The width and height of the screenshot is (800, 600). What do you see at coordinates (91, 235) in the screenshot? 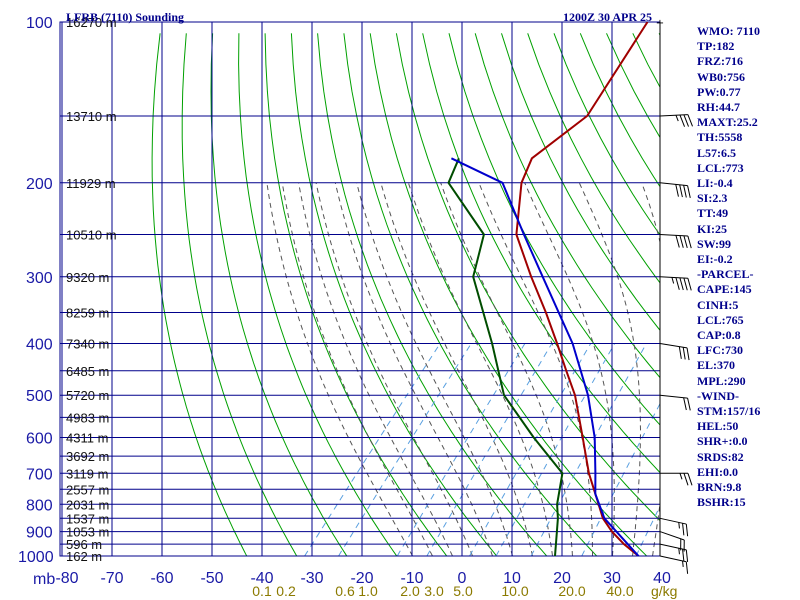
I see `height-tick-label: 10510 m` at bounding box center [91, 235].